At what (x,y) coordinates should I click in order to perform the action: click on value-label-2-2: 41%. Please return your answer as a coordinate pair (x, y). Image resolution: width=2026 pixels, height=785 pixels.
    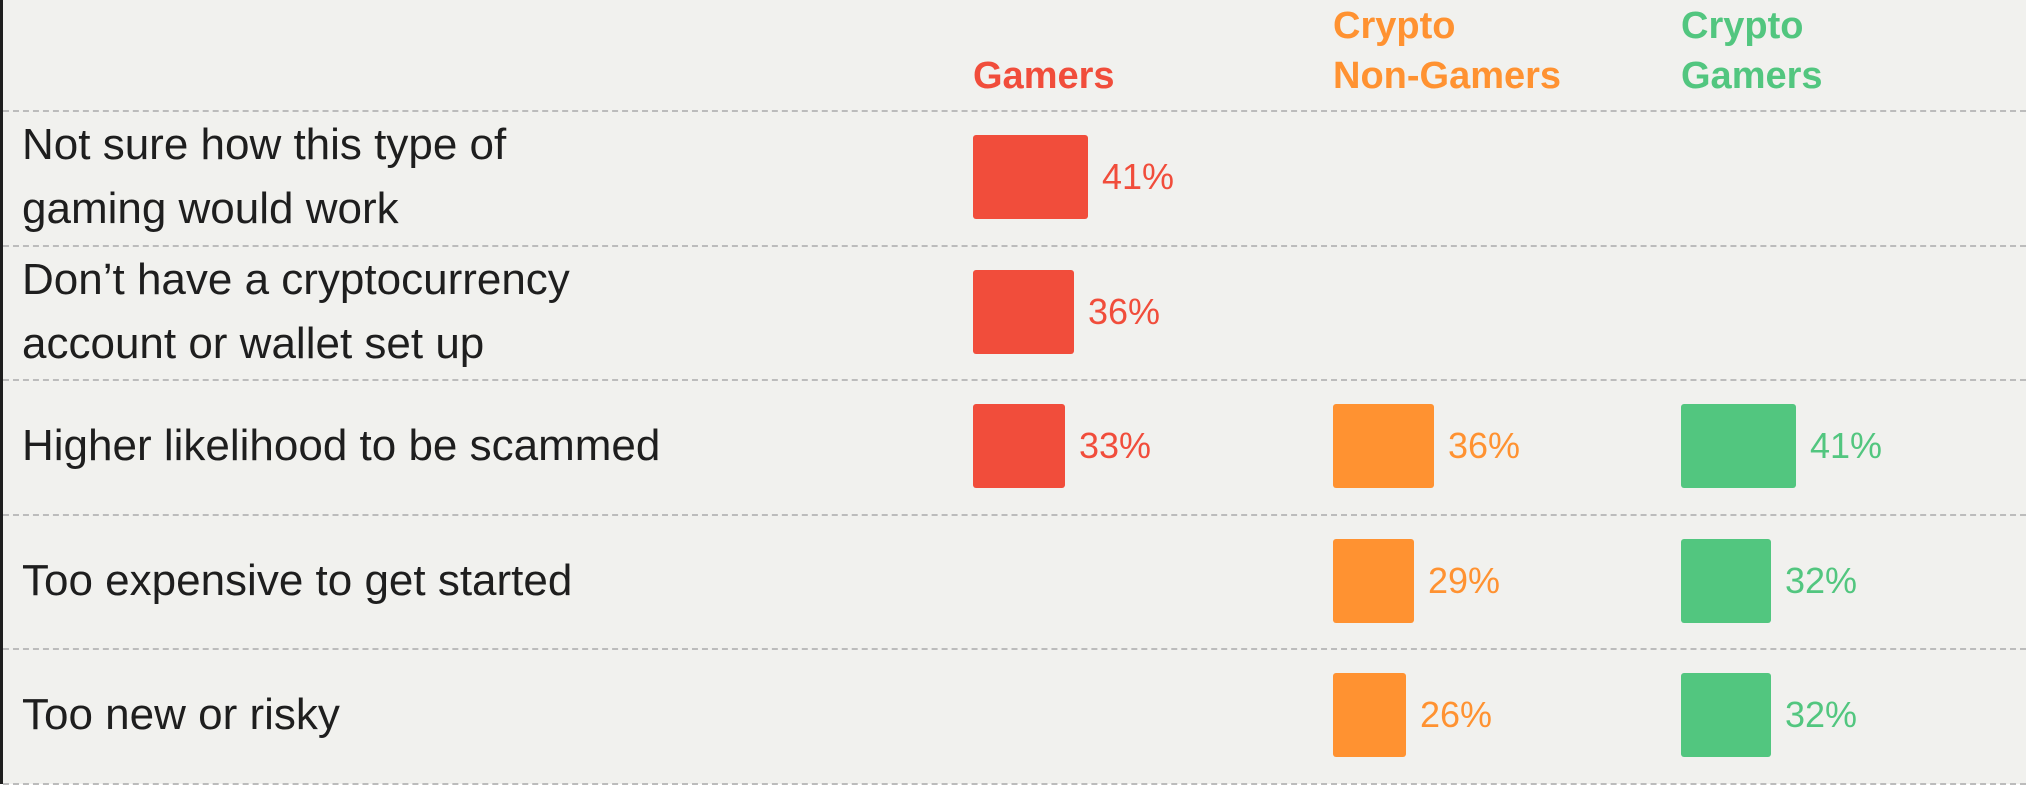
    Looking at the image, I should click on (1846, 445).